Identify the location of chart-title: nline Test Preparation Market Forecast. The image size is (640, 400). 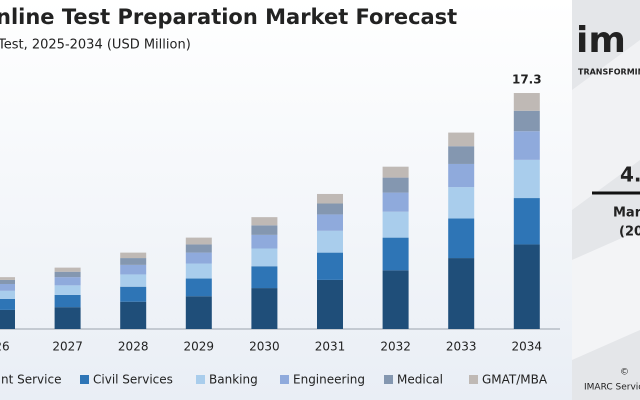
(228, 17).